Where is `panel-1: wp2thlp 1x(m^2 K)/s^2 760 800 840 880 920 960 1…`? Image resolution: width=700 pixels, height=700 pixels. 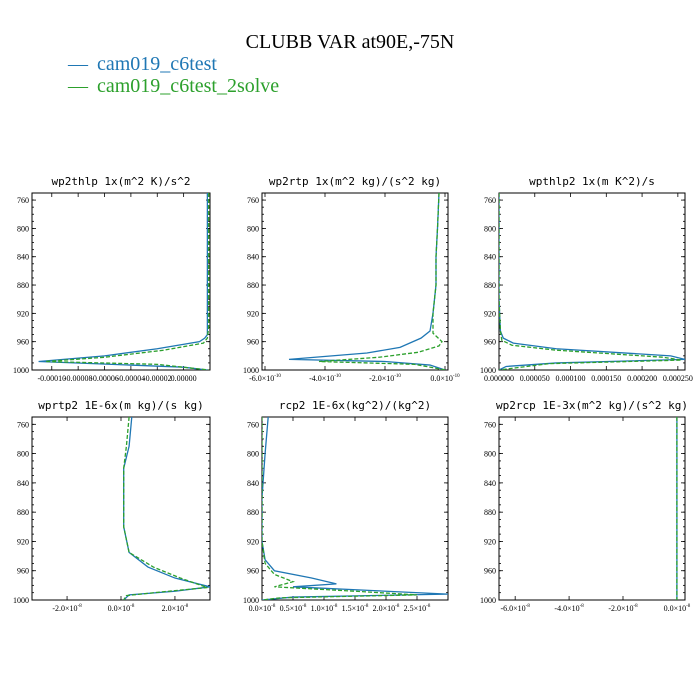
panel-1: wp2thlp 1x(m^2 K)/s^2 760 800 840 880 920 960 1… is located at coordinates (112, 279).